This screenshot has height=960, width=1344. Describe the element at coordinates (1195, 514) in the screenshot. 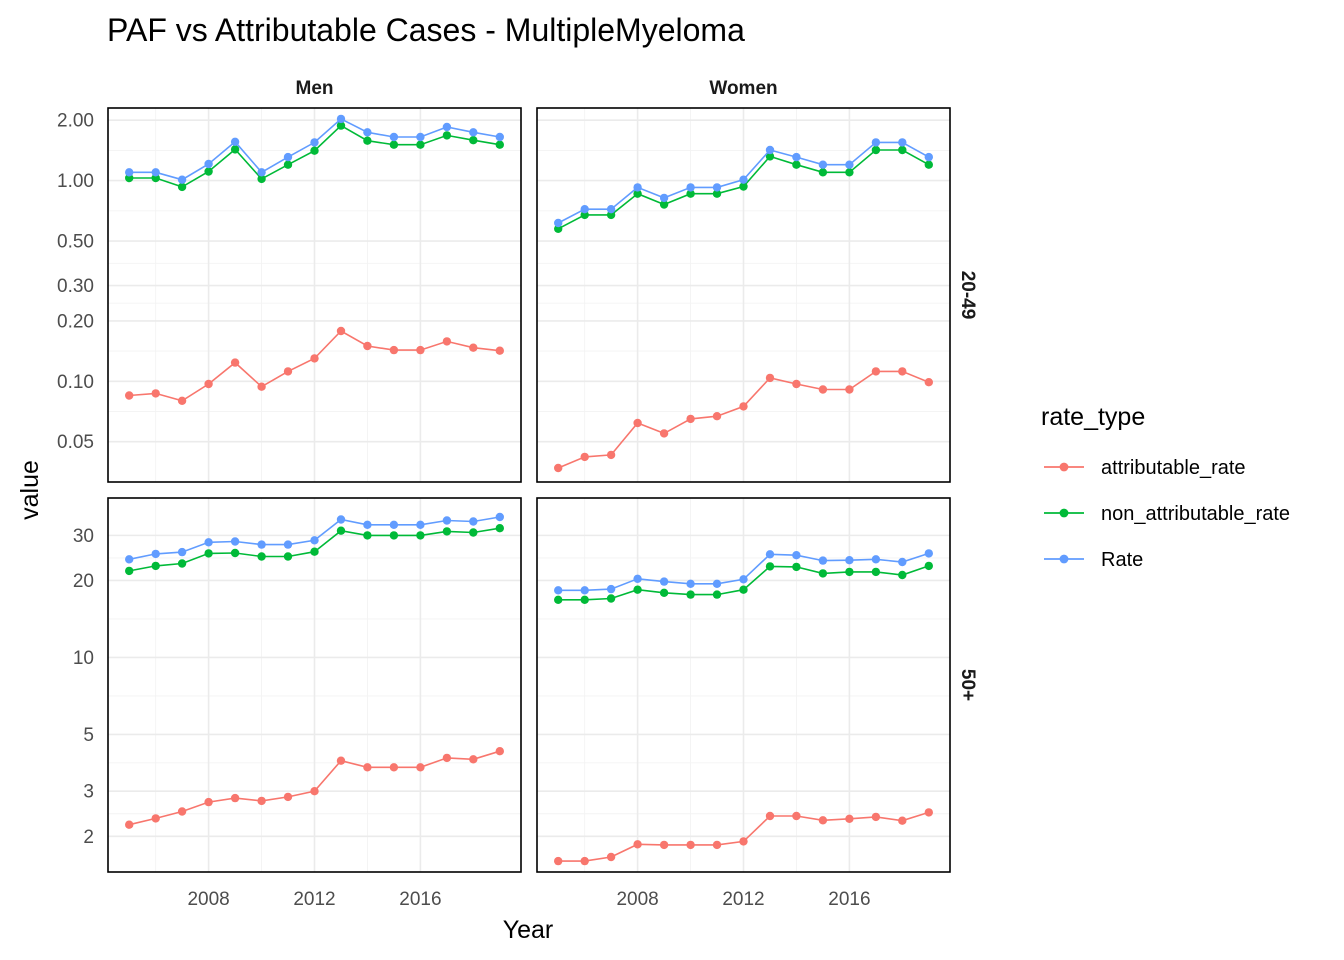

I see `legend-label: non_attributable_rate` at that location.